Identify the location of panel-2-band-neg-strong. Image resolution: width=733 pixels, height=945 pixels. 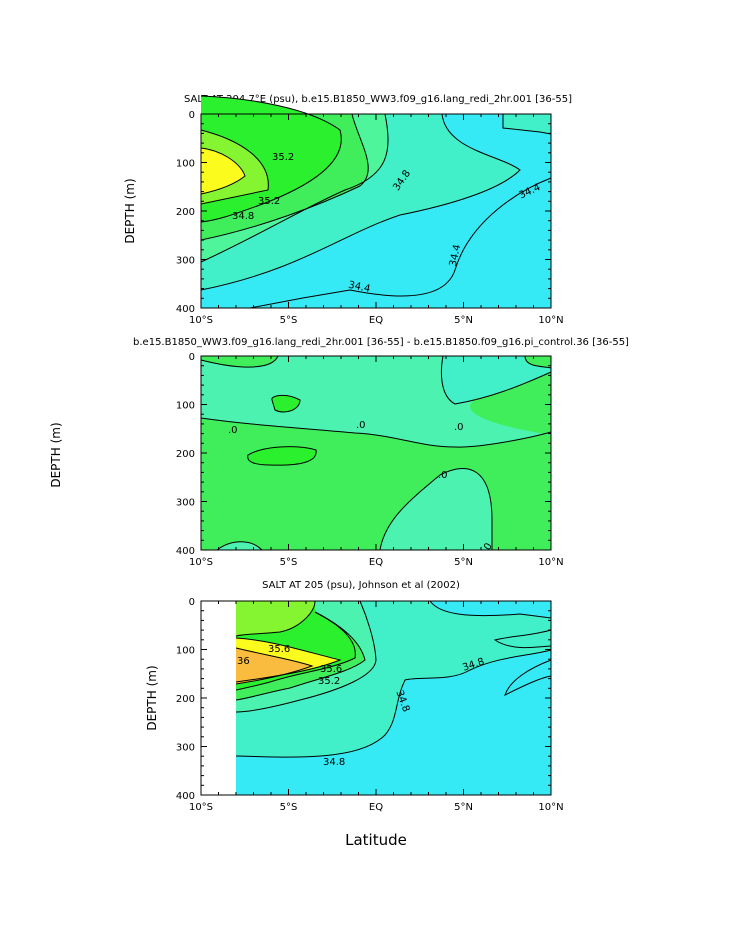
(496, 380).